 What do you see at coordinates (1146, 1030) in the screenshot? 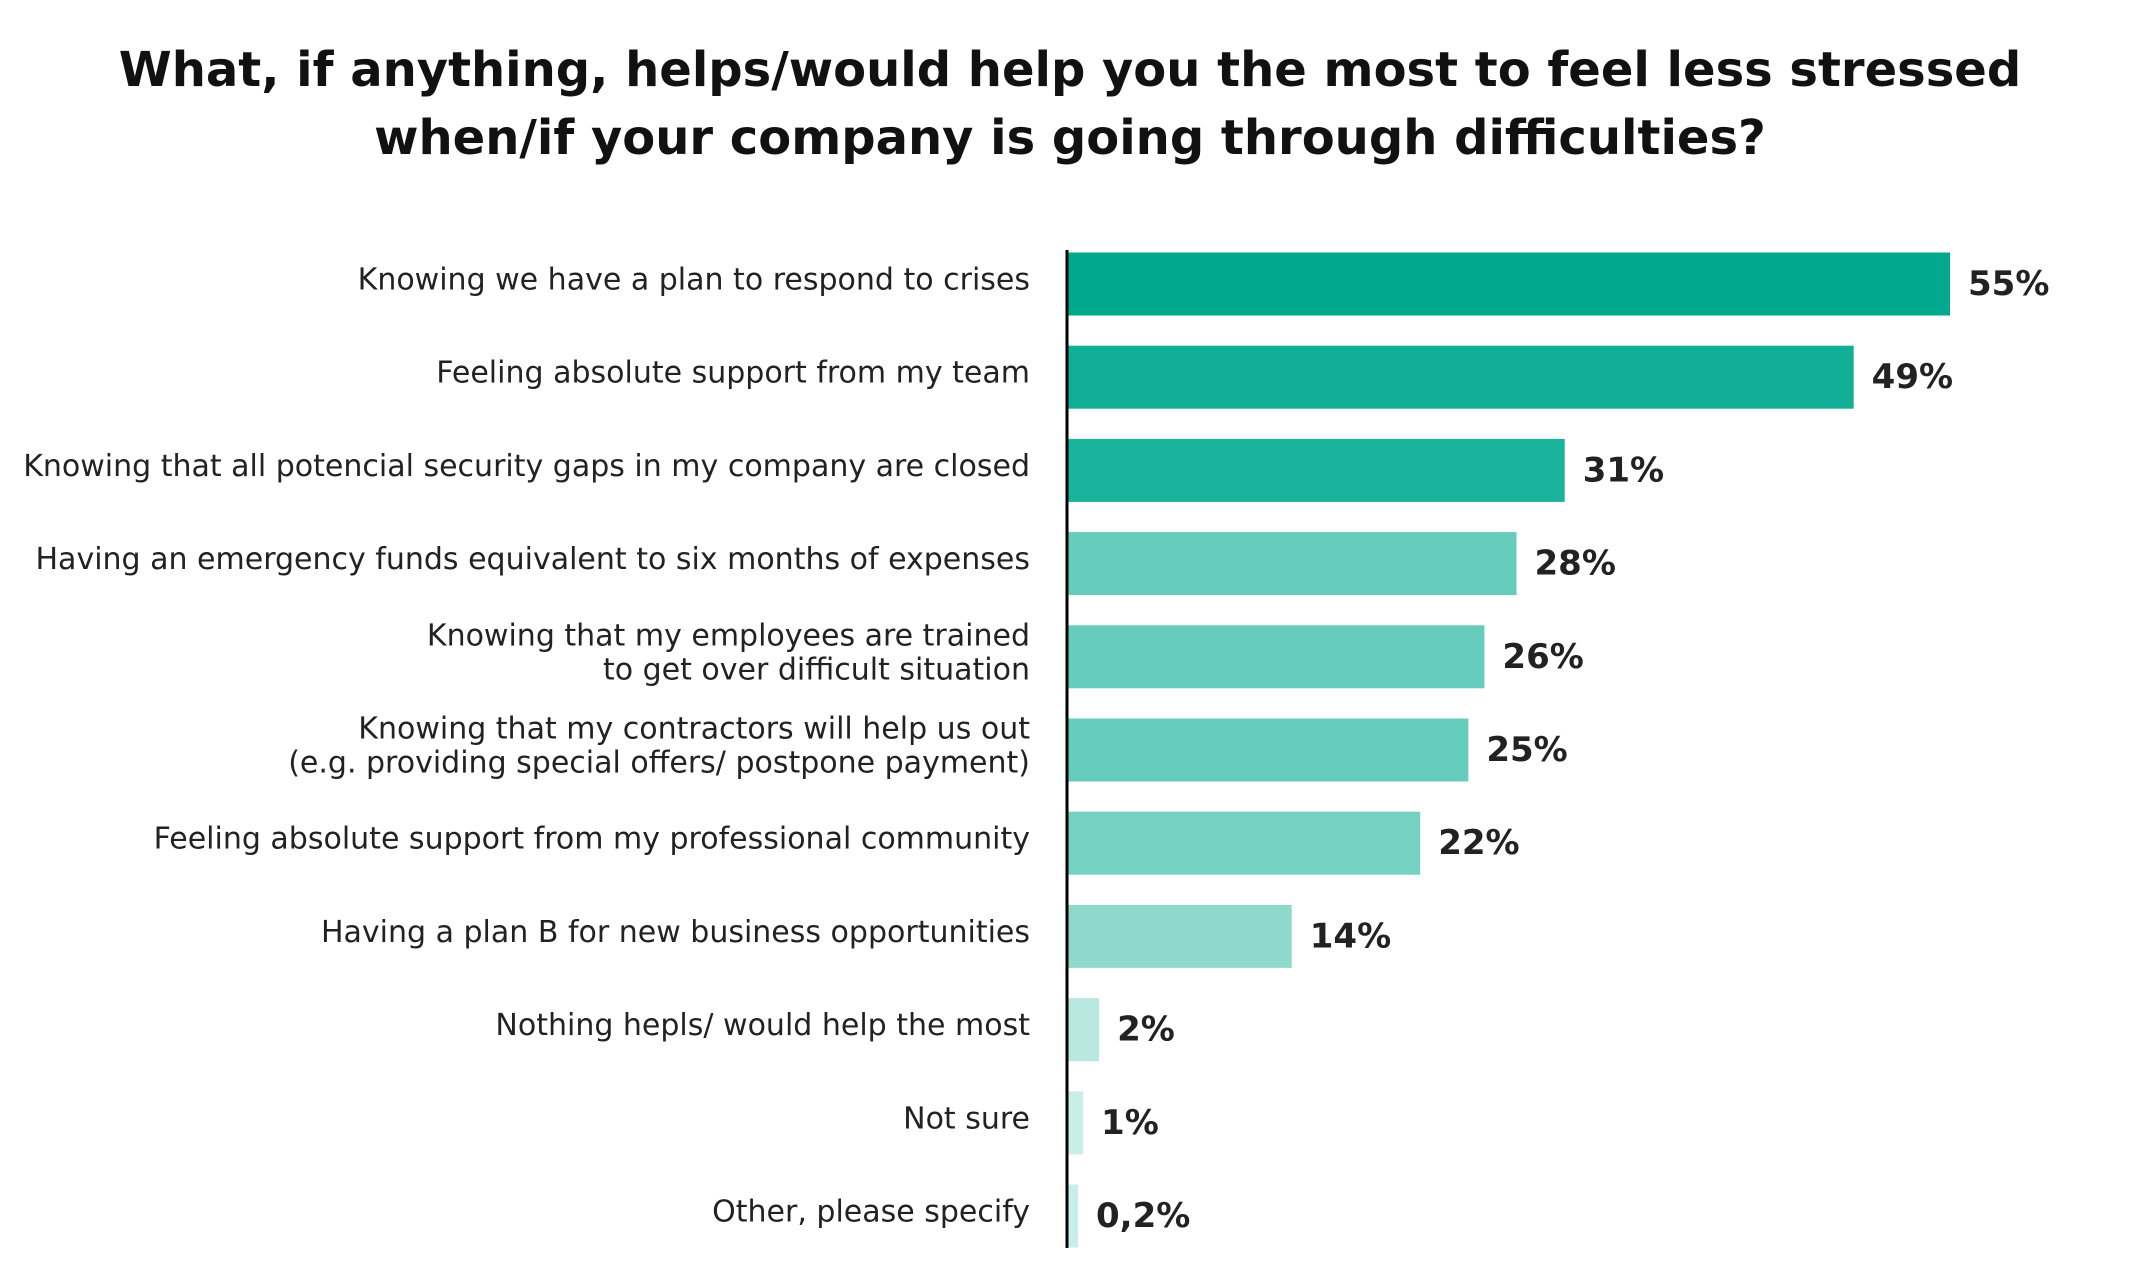
I see `value-label-9: 2%` at bounding box center [1146, 1030].